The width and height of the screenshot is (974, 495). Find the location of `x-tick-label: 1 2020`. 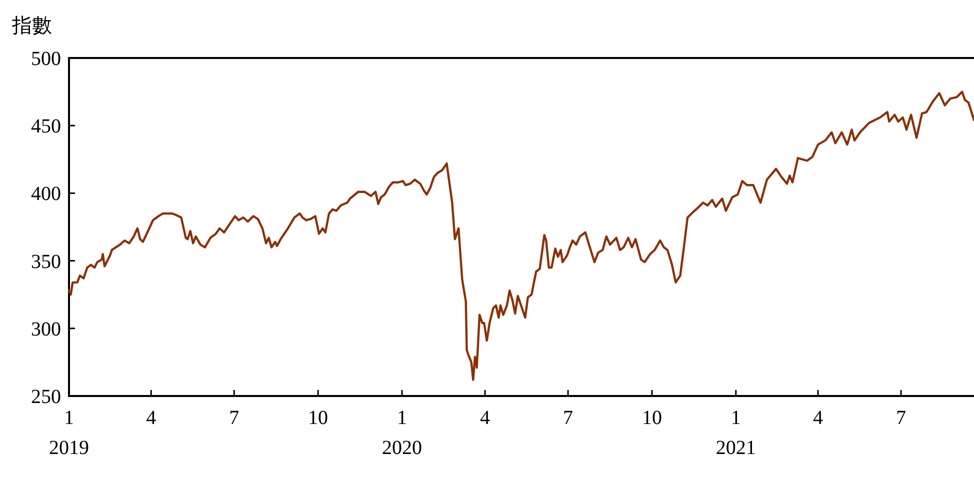

x-tick-label: 1 2020 is located at coordinates (402, 433).